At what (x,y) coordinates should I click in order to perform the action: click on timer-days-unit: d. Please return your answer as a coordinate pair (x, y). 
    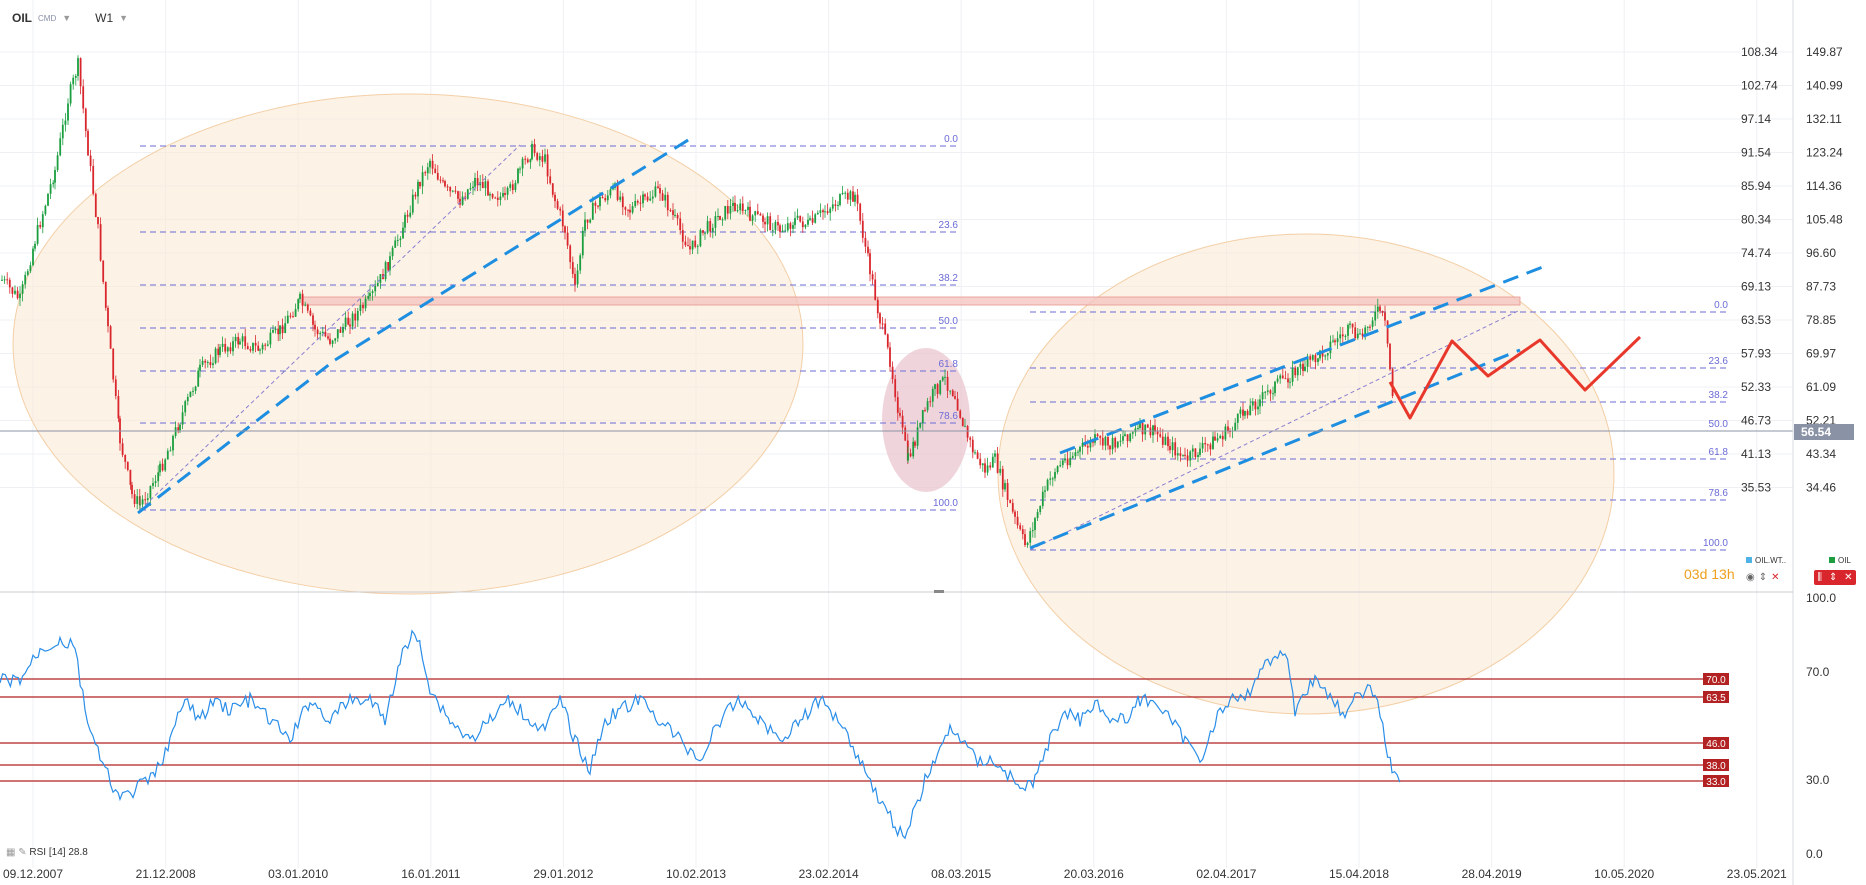
    Looking at the image, I should click on (1703, 574).